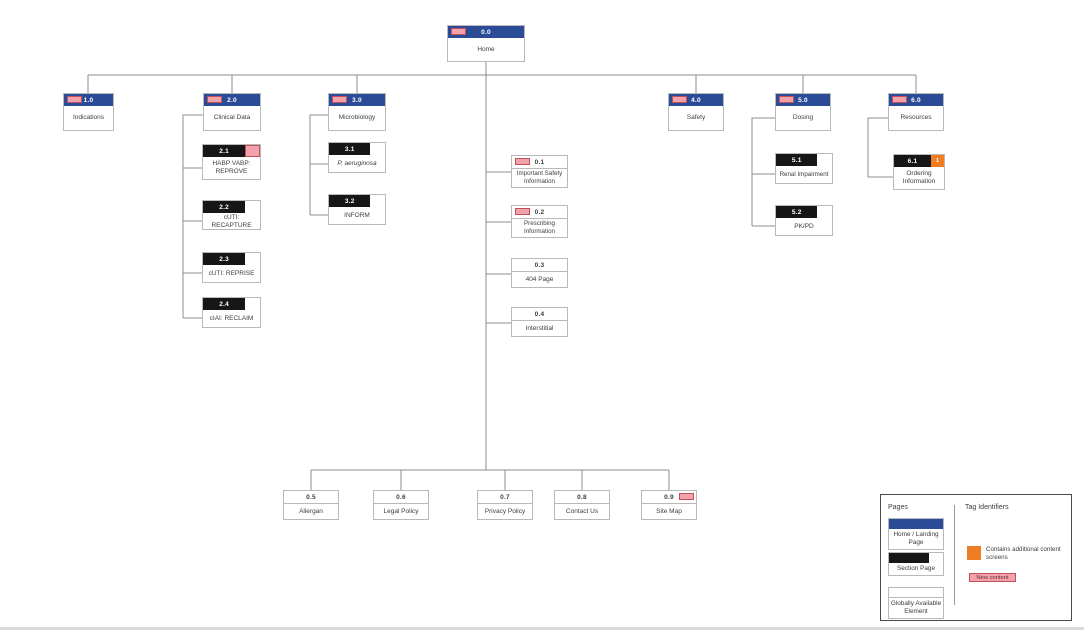 The height and width of the screenshot is (630, 1084). I want to click on node-label: Renal Impairment, so click(804, 174).